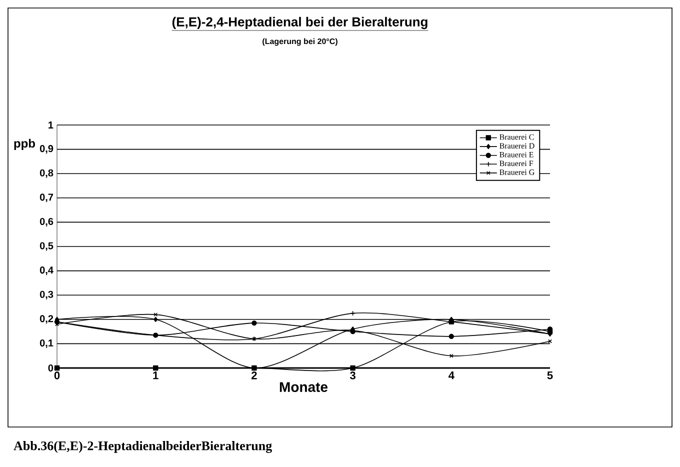 This screenshot has height=467, width=680. What do you see at coordinates (300, 42) in the screenshot?
I see `chart-subtitle: (Lagerung bei 20°C)` at bounding box center [300, 42].